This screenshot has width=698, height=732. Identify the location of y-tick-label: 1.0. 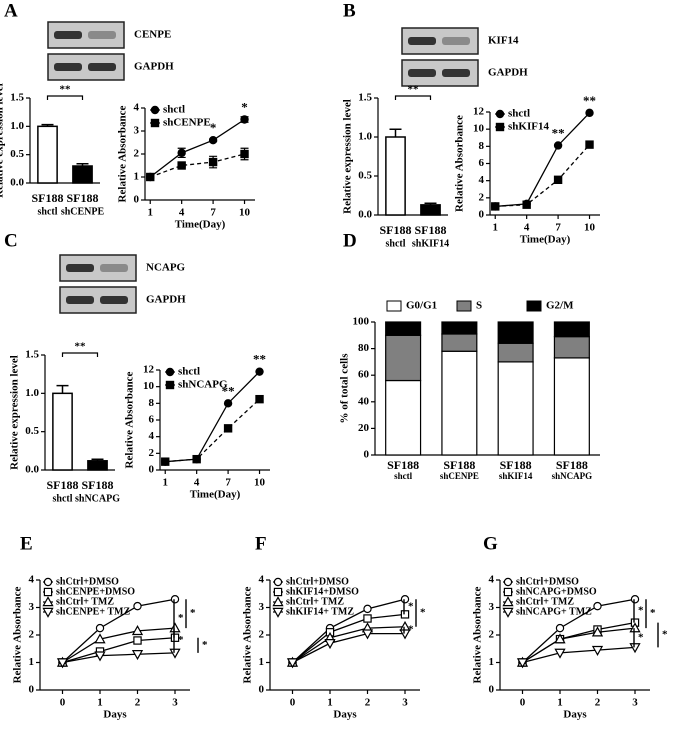
(32, 393).